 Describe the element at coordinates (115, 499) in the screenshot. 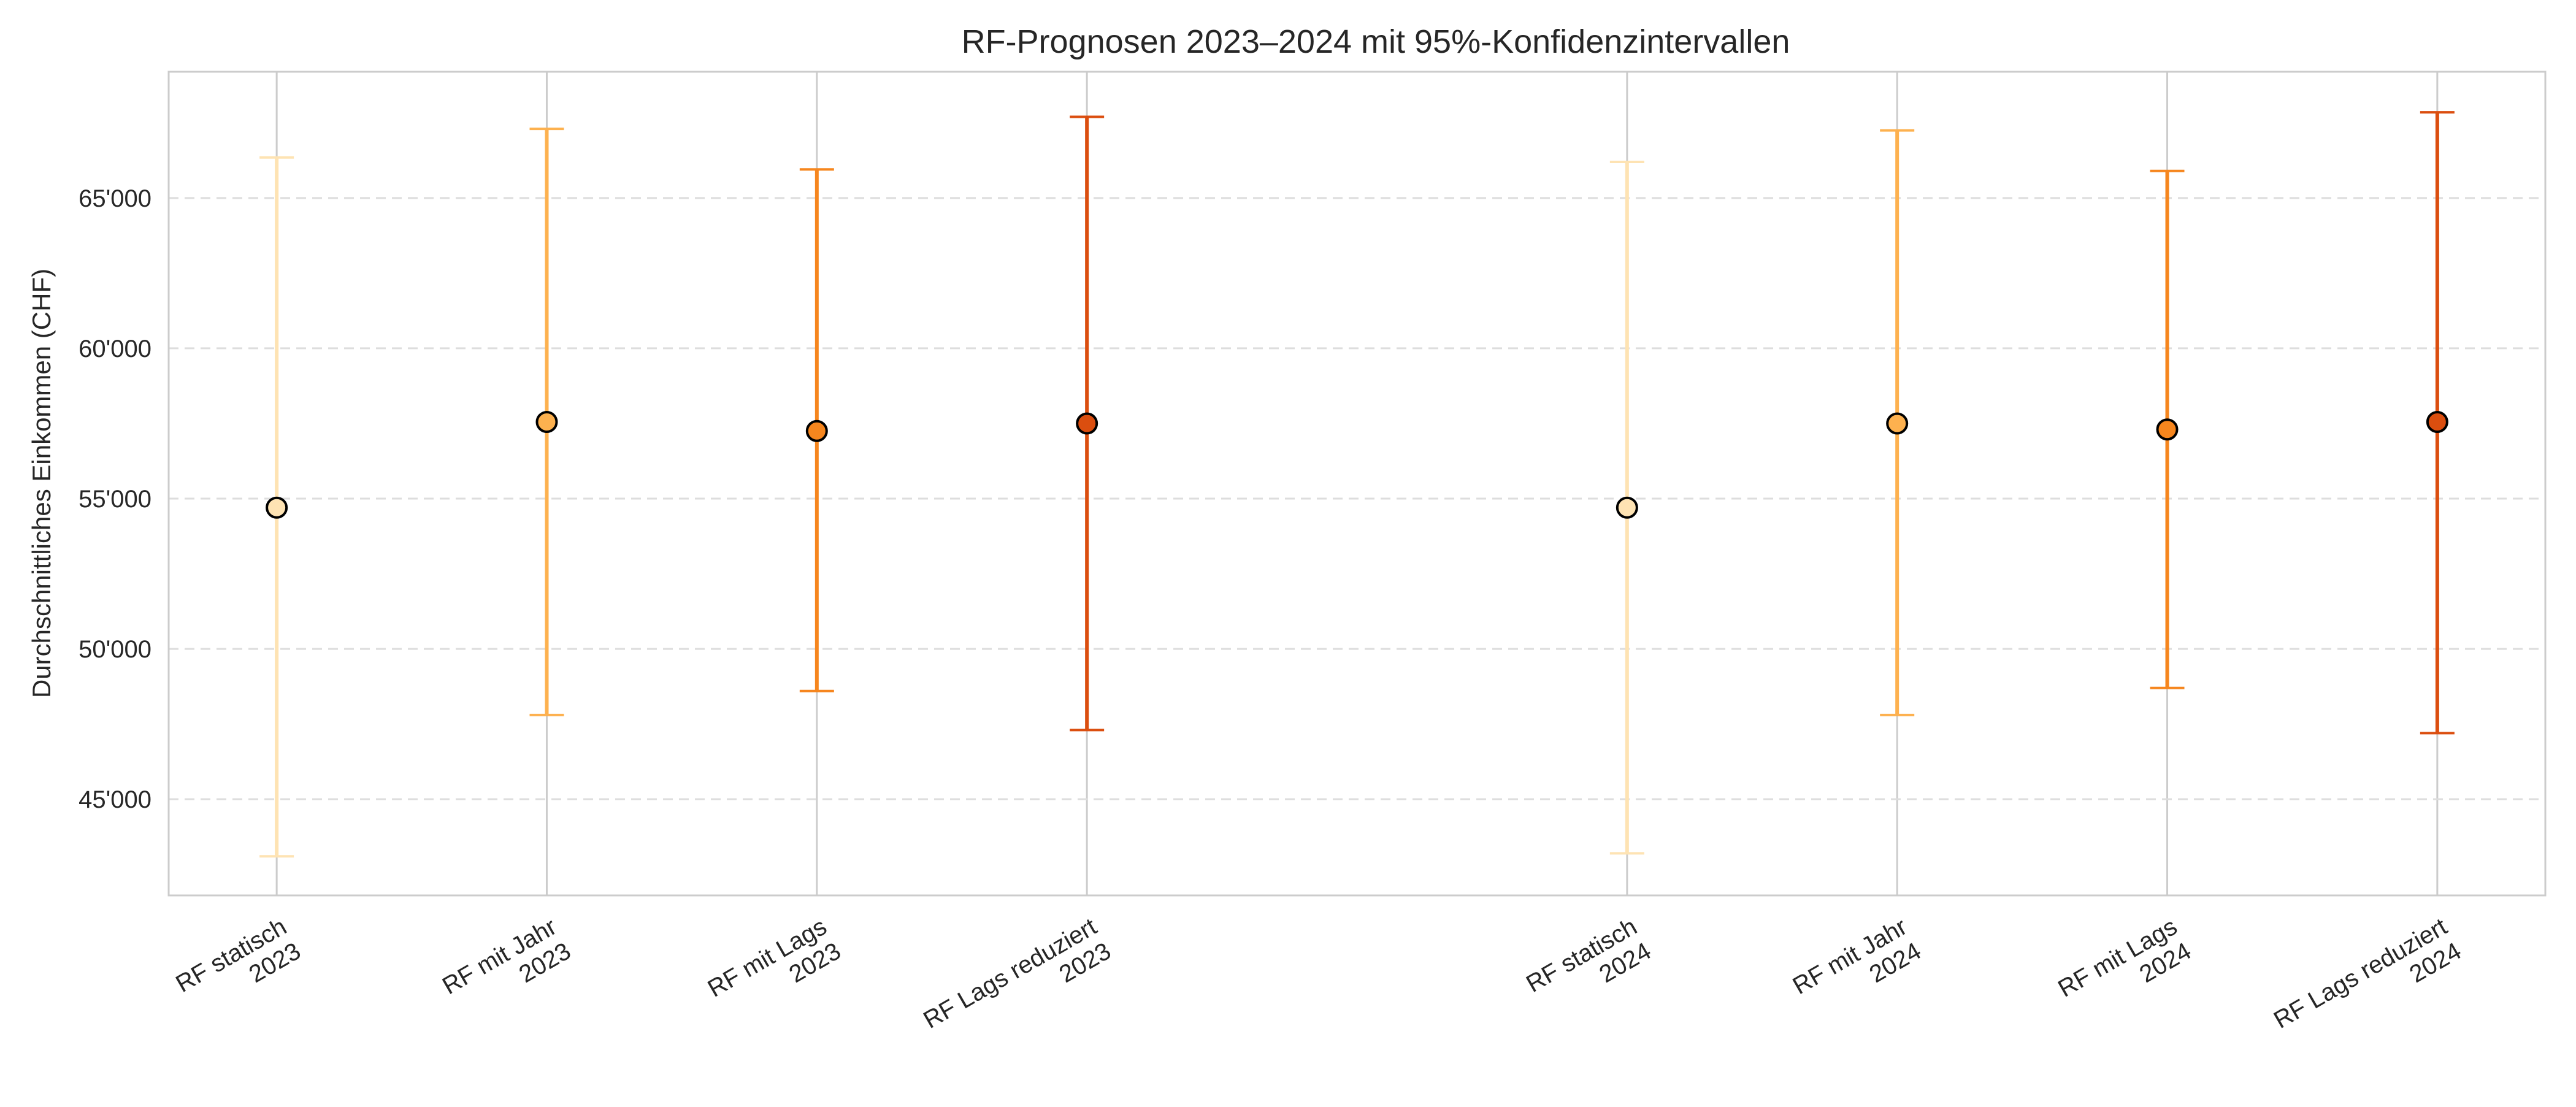

I see `y-tick-label-2: 55'000` at that location.